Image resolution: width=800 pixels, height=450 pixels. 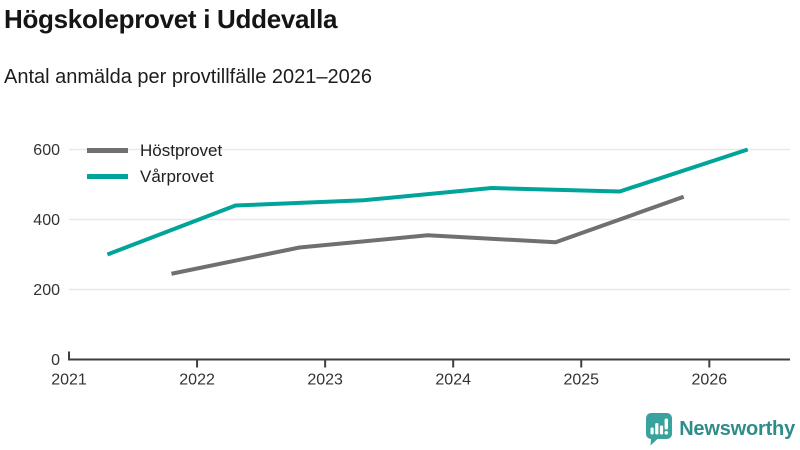 I want to click on legend-label-varprovet: Vårprovet, so click(x=177, y=176).